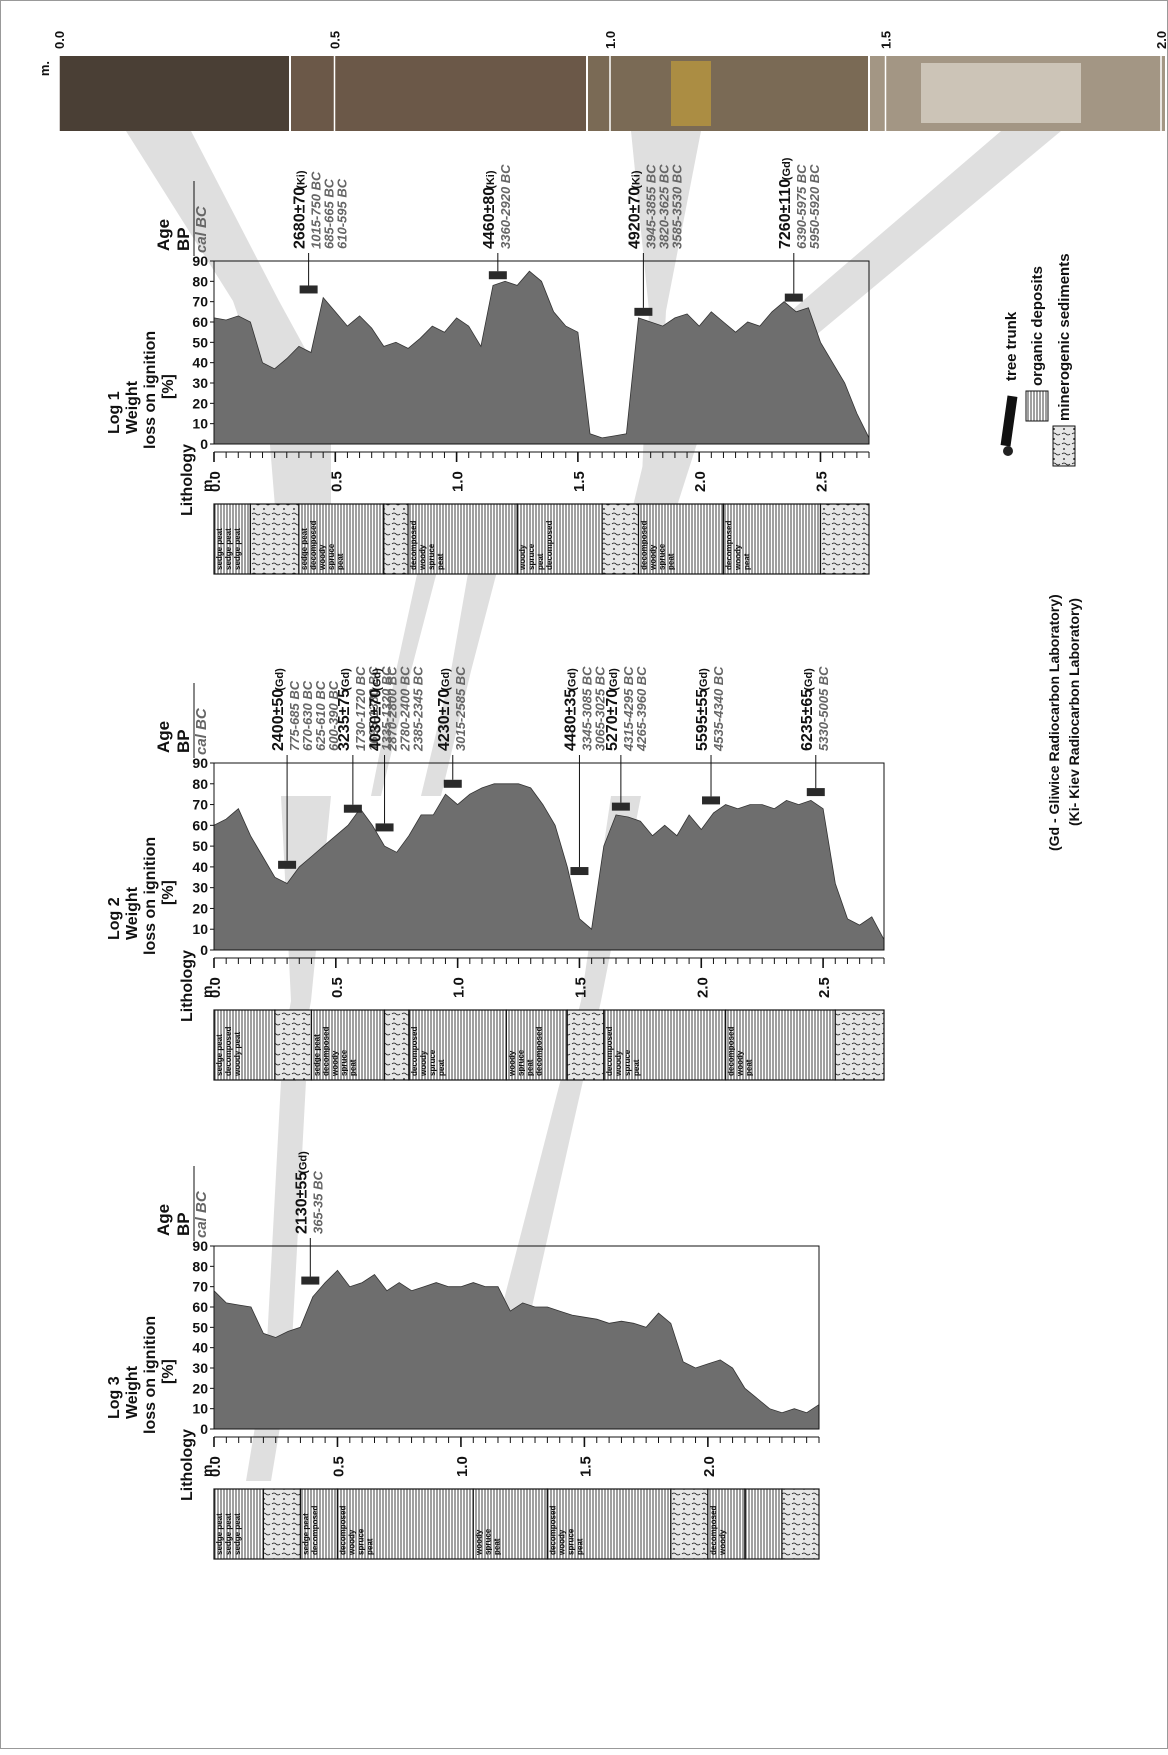 This screenshot has height=1755, width=1168. I want to click on sample-age-bp: 2400±50, so click(278, 720).